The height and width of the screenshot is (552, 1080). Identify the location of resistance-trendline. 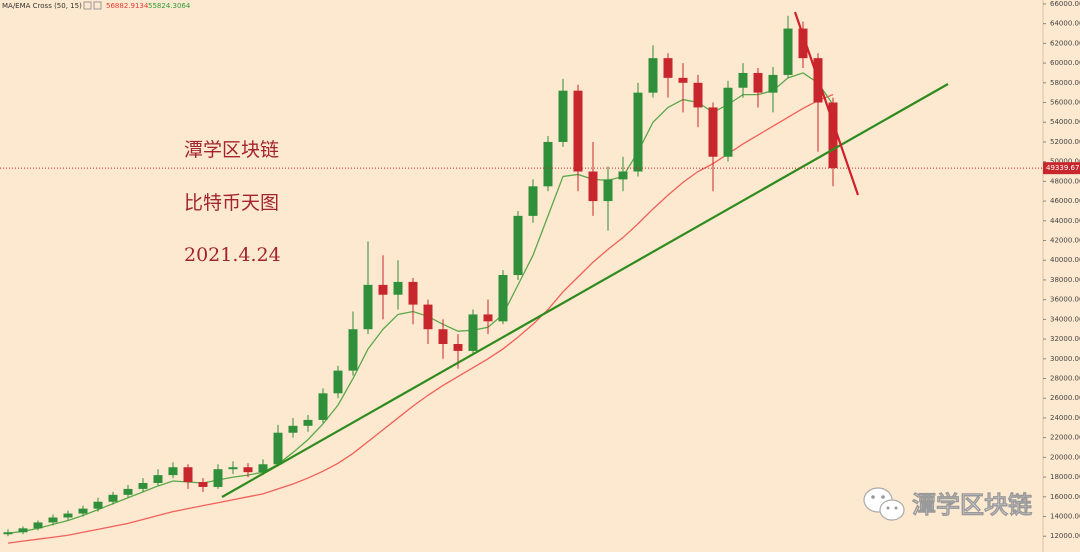
(826, 103).